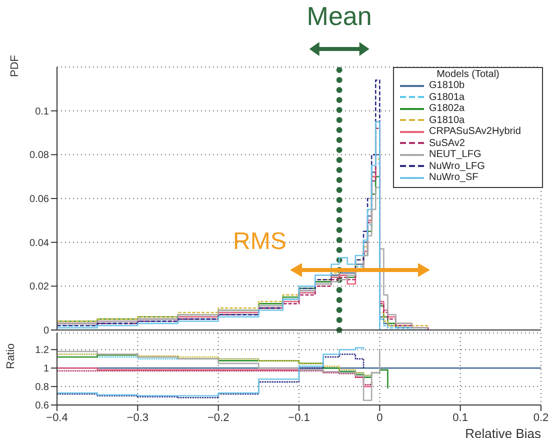 This screenshot has height=438, width=549. Describe the element at coordinates (40, 200) in the screenshot. I see `y-tick-label: 0.06` at that location.